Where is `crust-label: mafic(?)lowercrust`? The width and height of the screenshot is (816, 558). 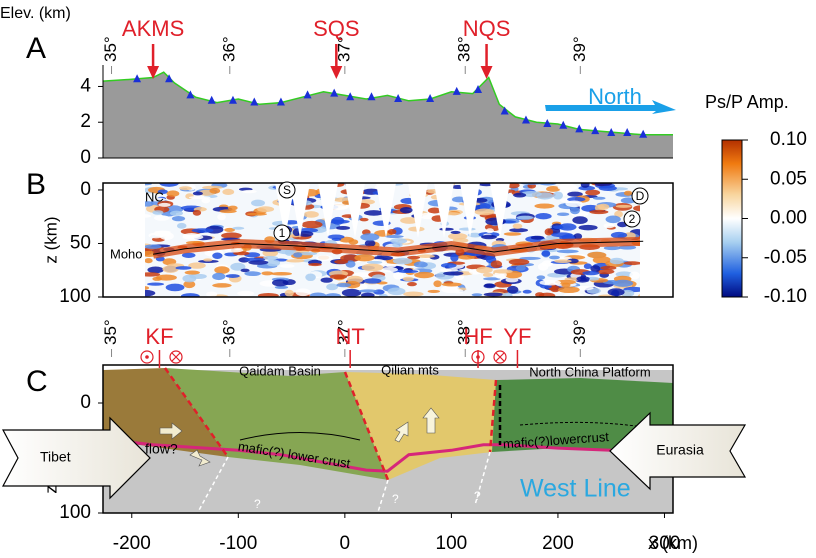
crust-label: mafic(?)lowercrust is located at coordinates (555, 440).